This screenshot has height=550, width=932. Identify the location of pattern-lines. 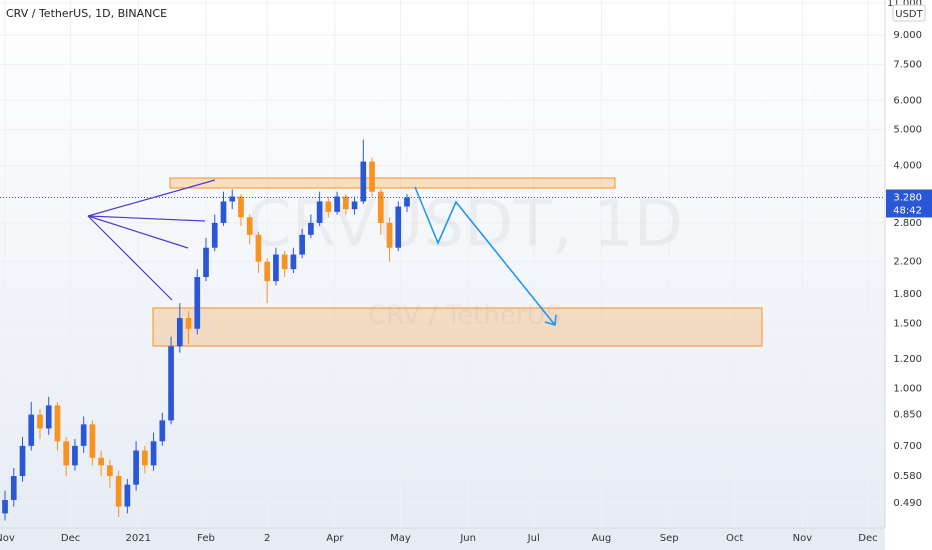
(151, 240).